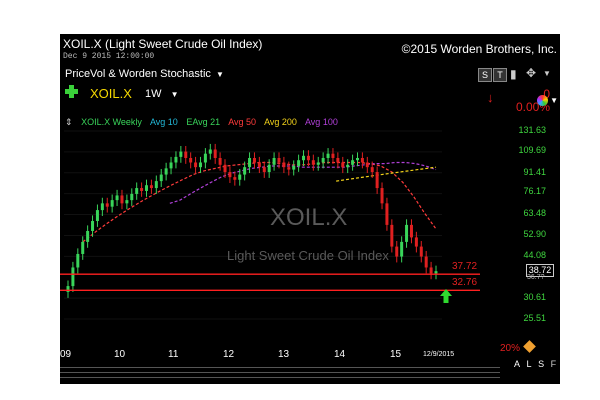 This screenshot has height=400, width=600. Describe the element at coordinates (308, 255) in the screenshot. I see `watermark-name: Light Sweet Crude Oil Index` at that location.